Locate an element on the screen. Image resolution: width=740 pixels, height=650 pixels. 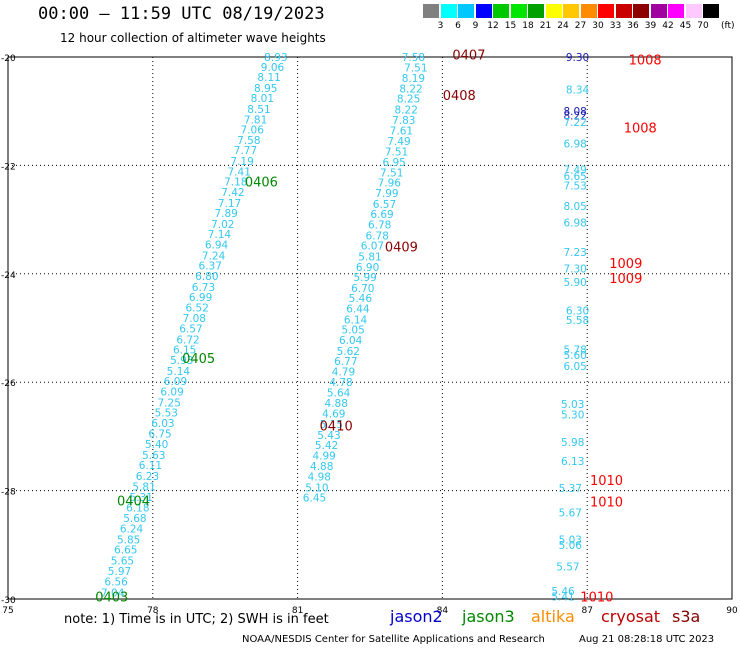
data-label-jason3: 6.72 is located at coordinates (187, 340).